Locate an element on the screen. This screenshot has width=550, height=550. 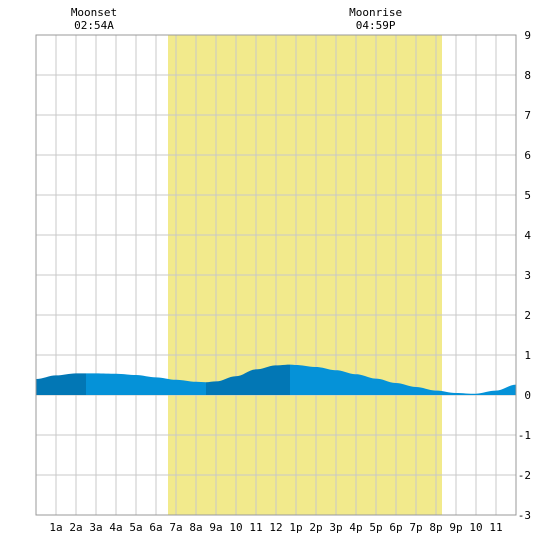
x-tick-label: 9p is located at coordinates (455, 527).